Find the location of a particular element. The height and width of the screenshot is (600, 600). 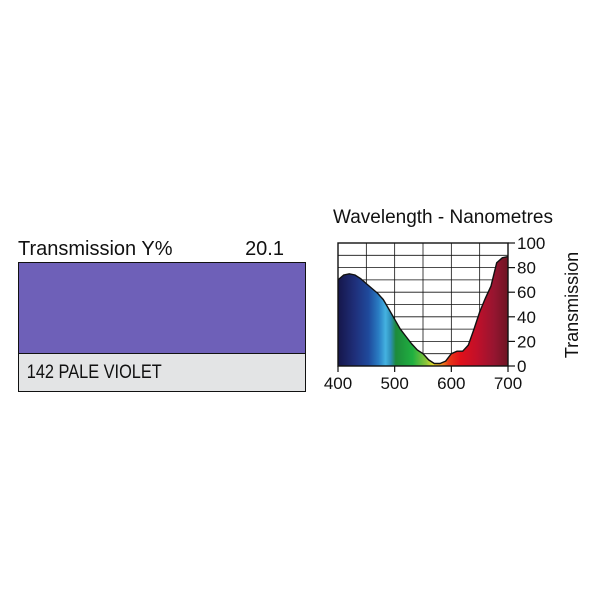

x-tick-label: 400 is located at coordinates (338, 383).